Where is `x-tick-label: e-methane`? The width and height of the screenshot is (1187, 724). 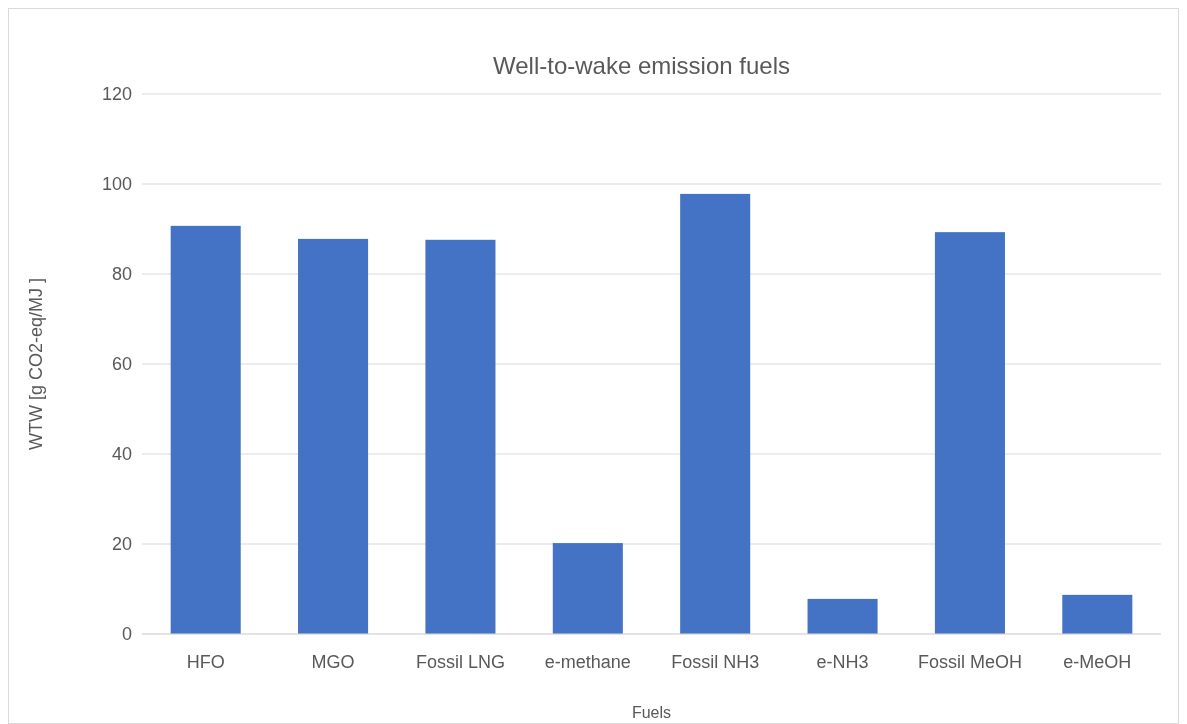 x-tick-label: e-methane is located at coordinates (587, 662).